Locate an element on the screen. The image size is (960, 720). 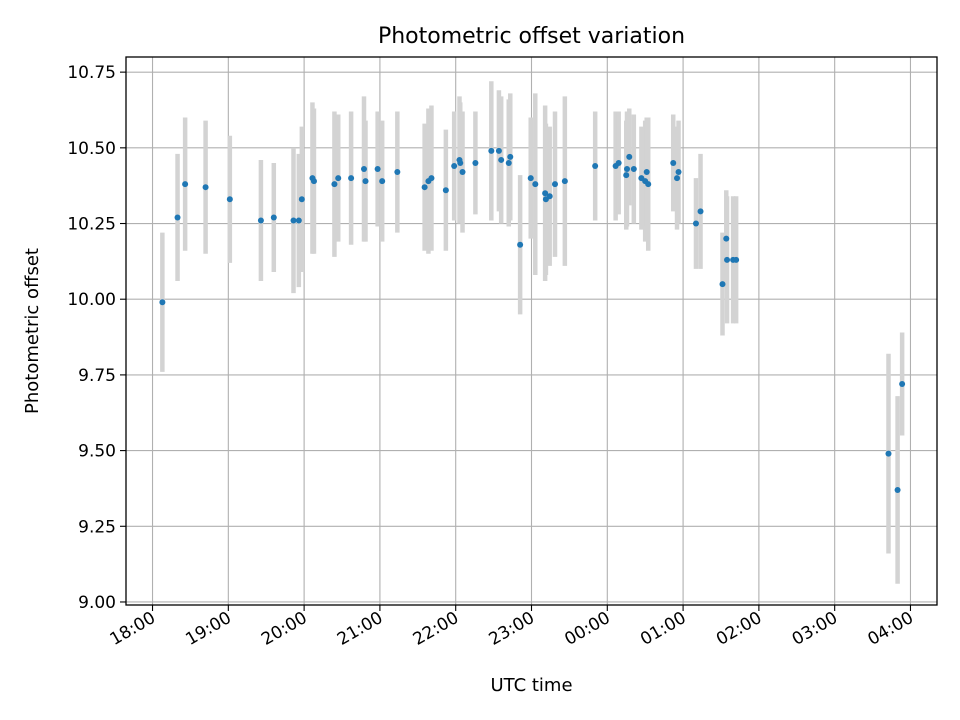
y-tick-label: 9.50 is located at coordinates (97, 452).